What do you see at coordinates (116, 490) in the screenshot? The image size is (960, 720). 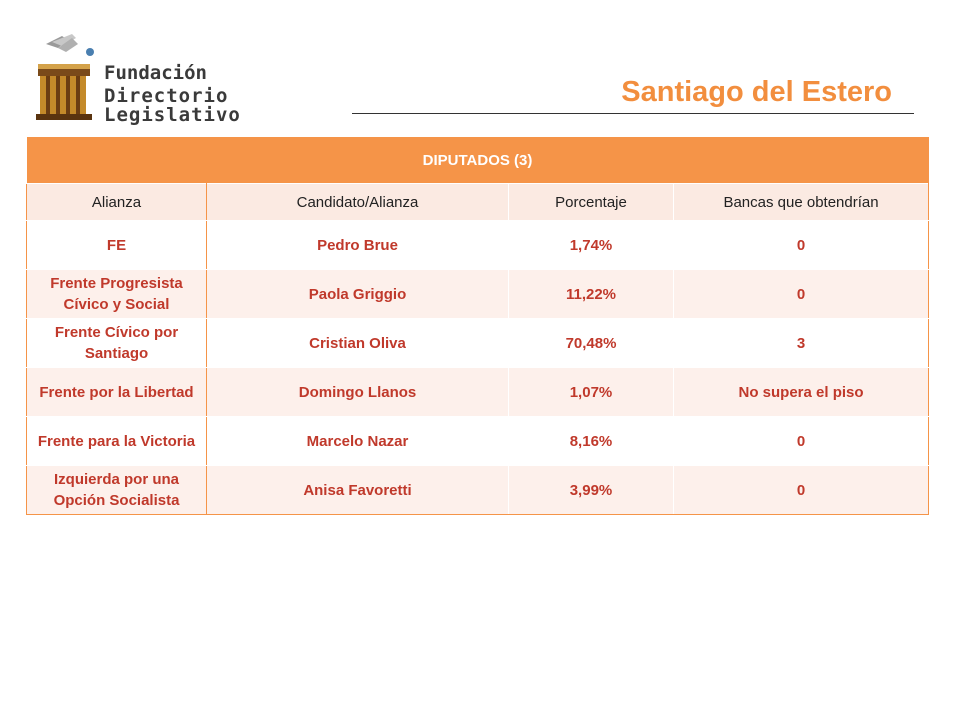 I see `cell-alianza: Izquierda por una Opción Socialista` at bounding box center [116, 490].